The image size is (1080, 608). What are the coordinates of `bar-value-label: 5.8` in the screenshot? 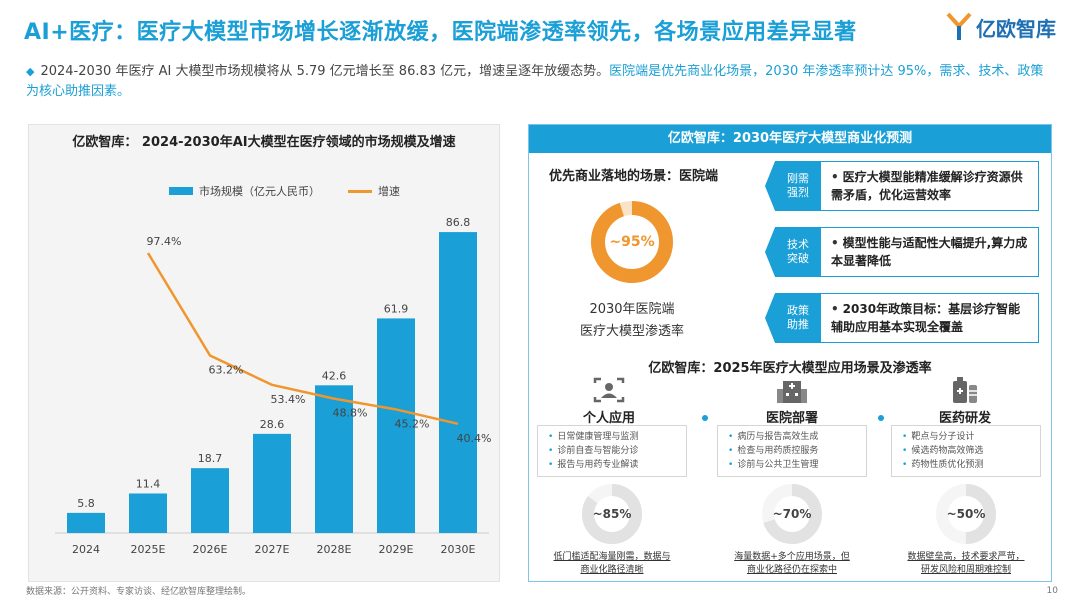 It's located at (86, 503).